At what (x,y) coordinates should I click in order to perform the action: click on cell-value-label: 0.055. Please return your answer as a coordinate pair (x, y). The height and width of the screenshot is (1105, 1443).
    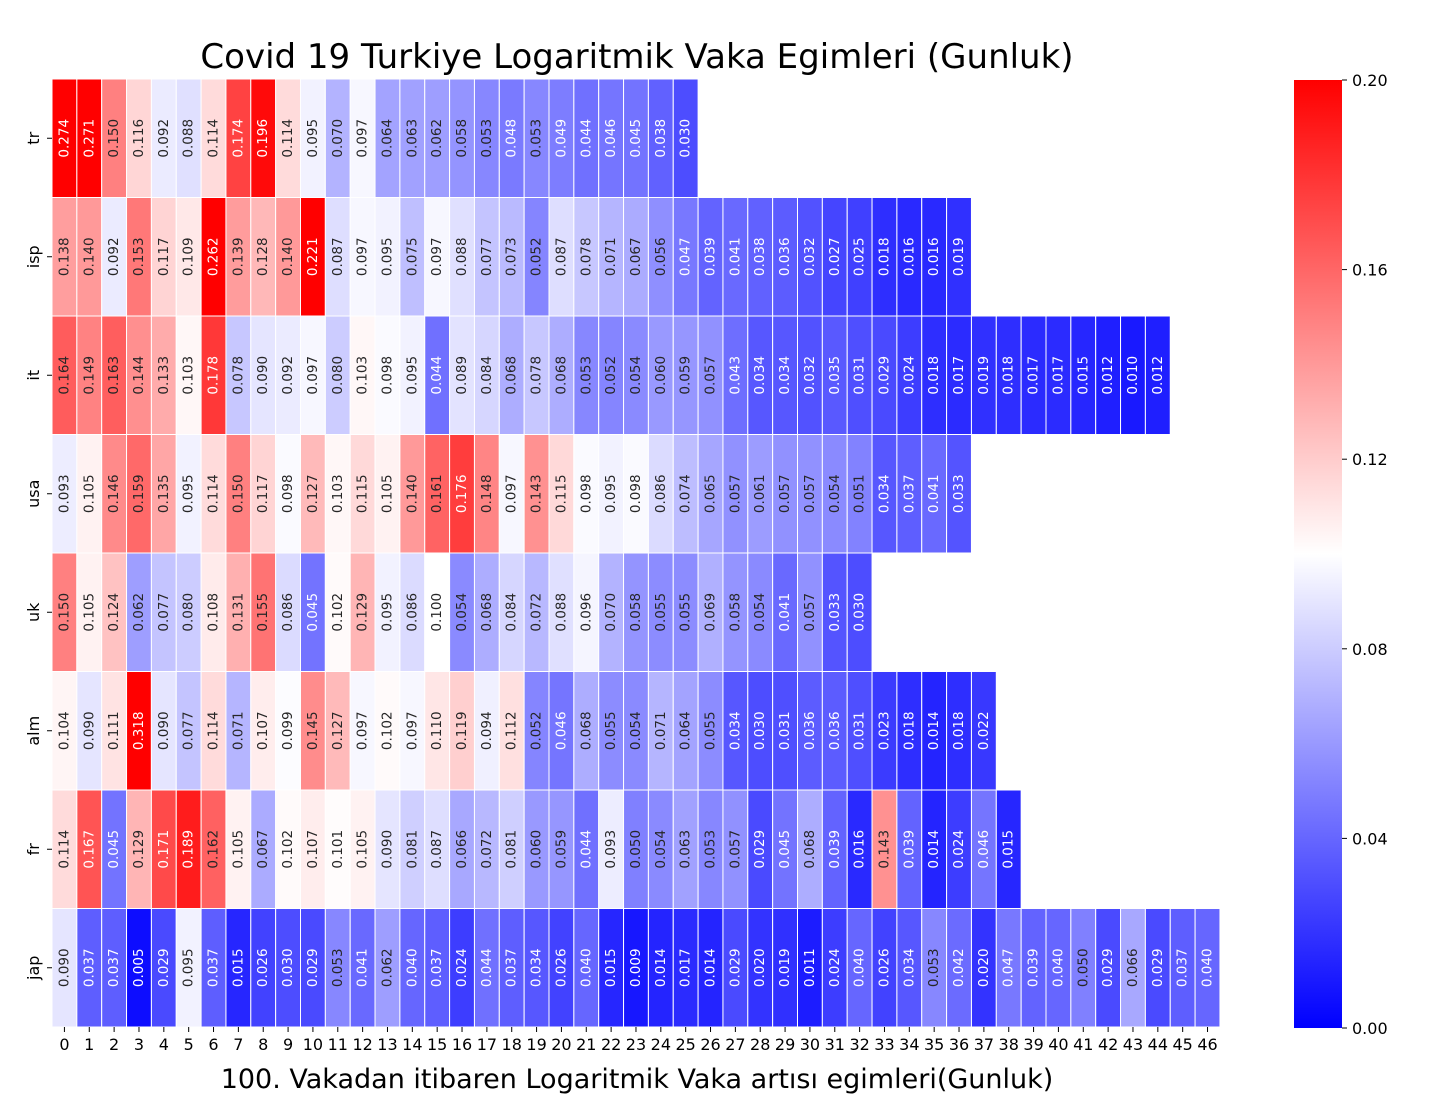
    Looking at the image, I should click on (711, 730).